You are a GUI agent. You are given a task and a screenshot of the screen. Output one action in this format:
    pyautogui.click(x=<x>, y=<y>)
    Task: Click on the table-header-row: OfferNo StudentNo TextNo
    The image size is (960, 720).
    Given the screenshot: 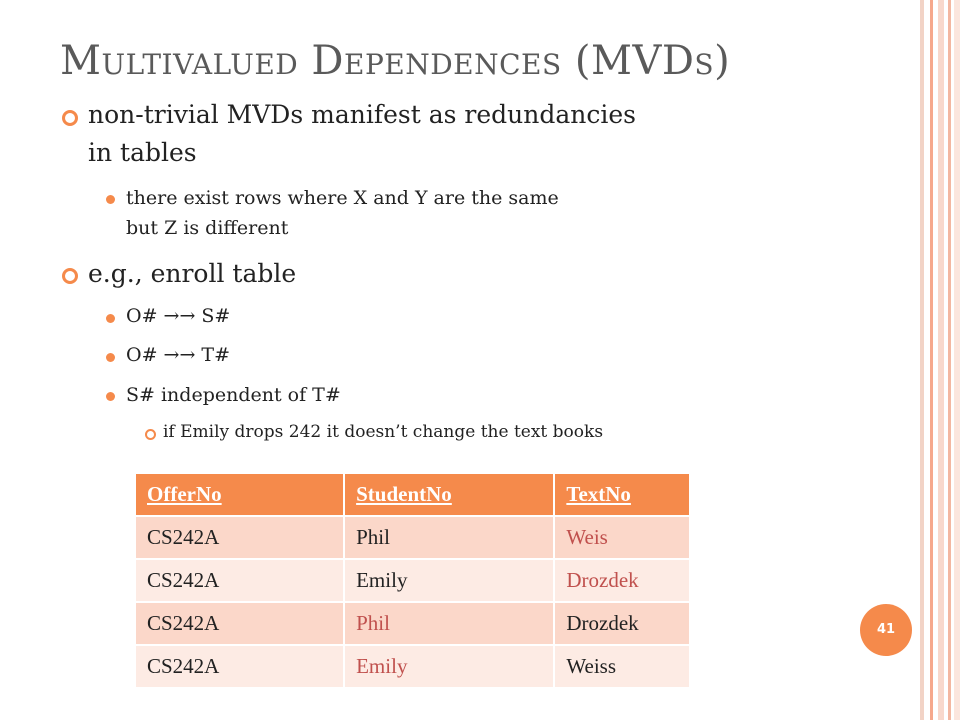 What is the action you would take?
    pyautogui.click(x=412, y=494)
    